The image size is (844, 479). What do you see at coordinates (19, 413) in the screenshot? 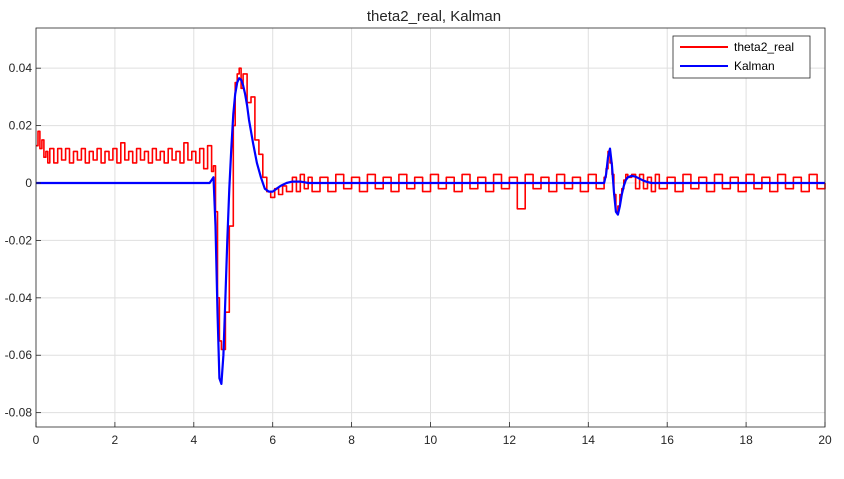
I see `y-tick-label: -0.08` at bounding box center [19, 413].